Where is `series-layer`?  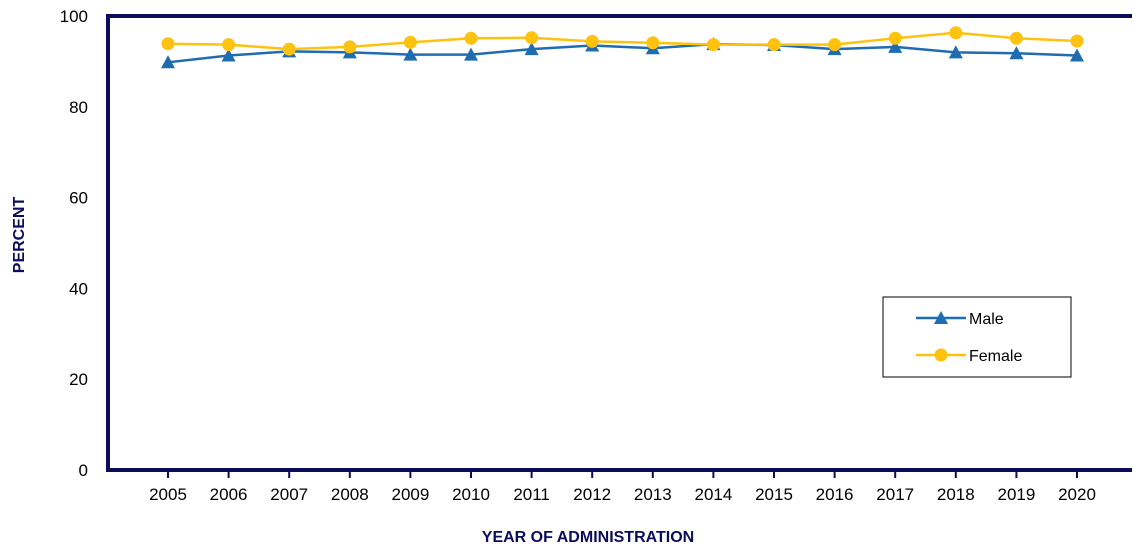 series-layer is located at coordinates (622, 47).